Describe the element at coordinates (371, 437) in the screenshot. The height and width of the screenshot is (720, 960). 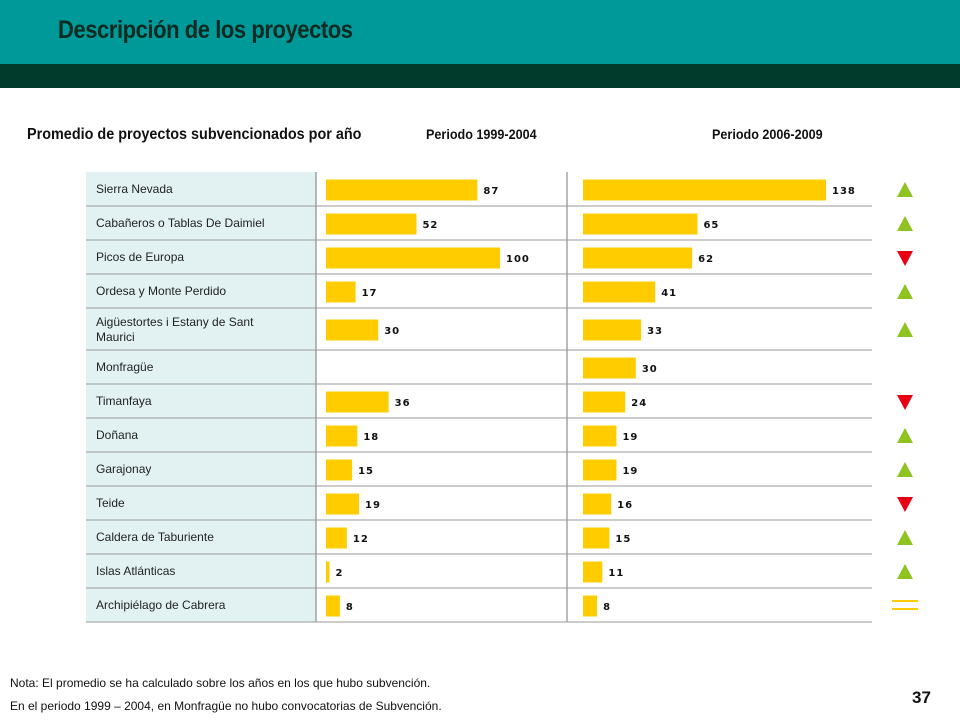
I see `value-label: 18` at that location.